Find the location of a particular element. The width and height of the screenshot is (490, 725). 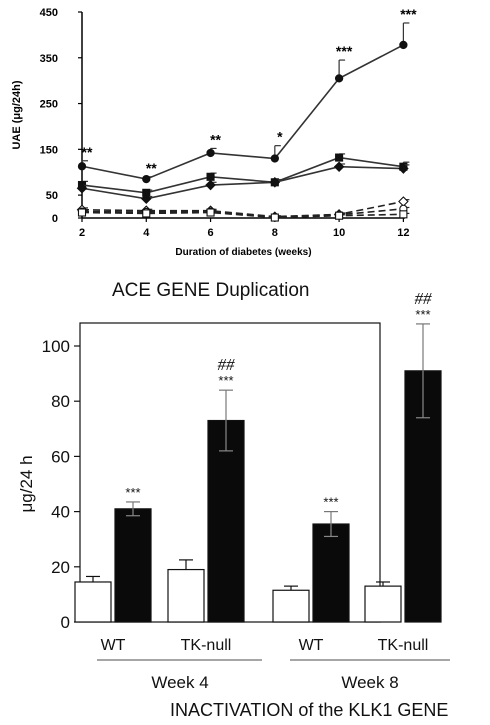

bottom-period-label: Week 8 is located at coordinates (369, 682).